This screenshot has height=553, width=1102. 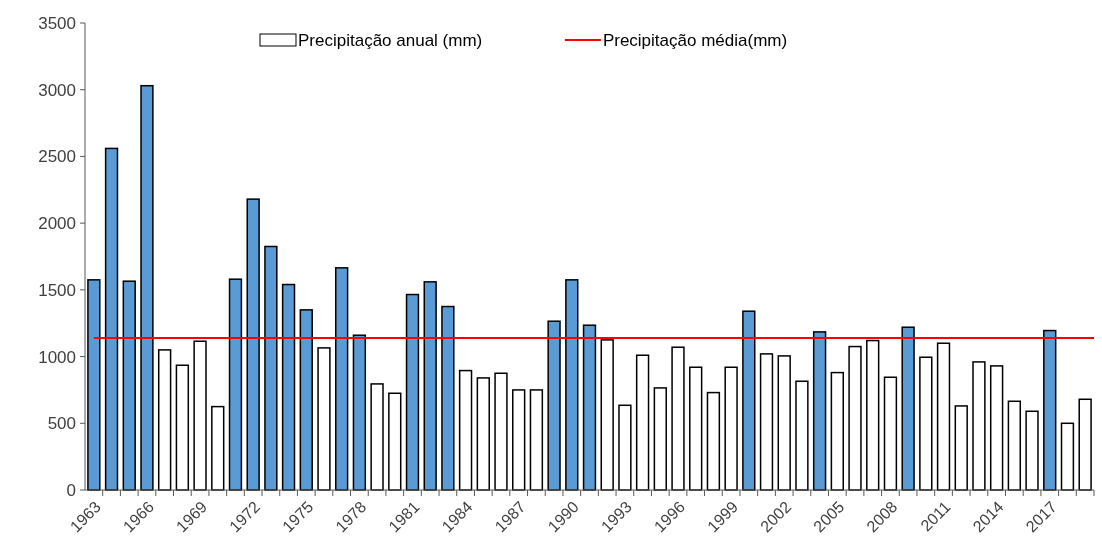 What do you see at coordinates (57, 157) in the screenshot?
I see `y-tick-label: 2500` at bounding box center [57, 157].